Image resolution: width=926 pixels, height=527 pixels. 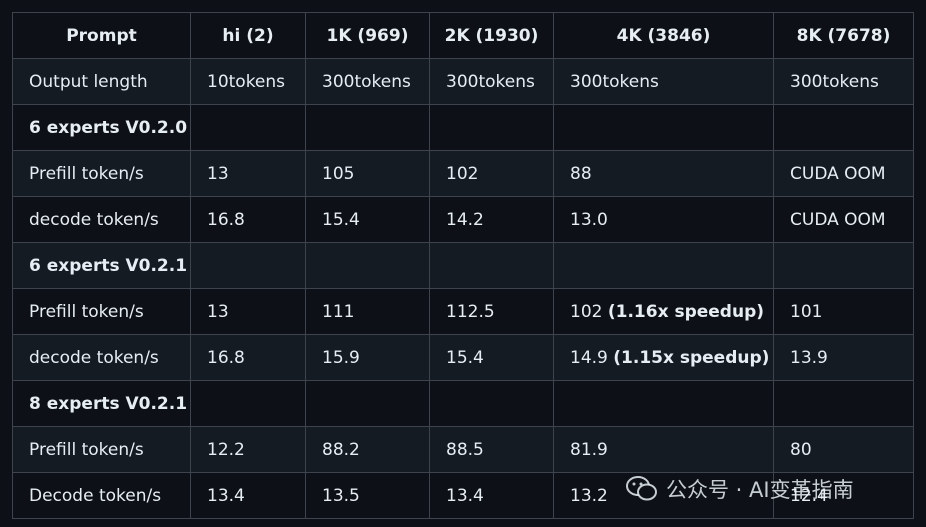 What do you see at coordinates (663, 449) in the screenshot?
I see `cell: 81.9` at bounding box center [663, 449].